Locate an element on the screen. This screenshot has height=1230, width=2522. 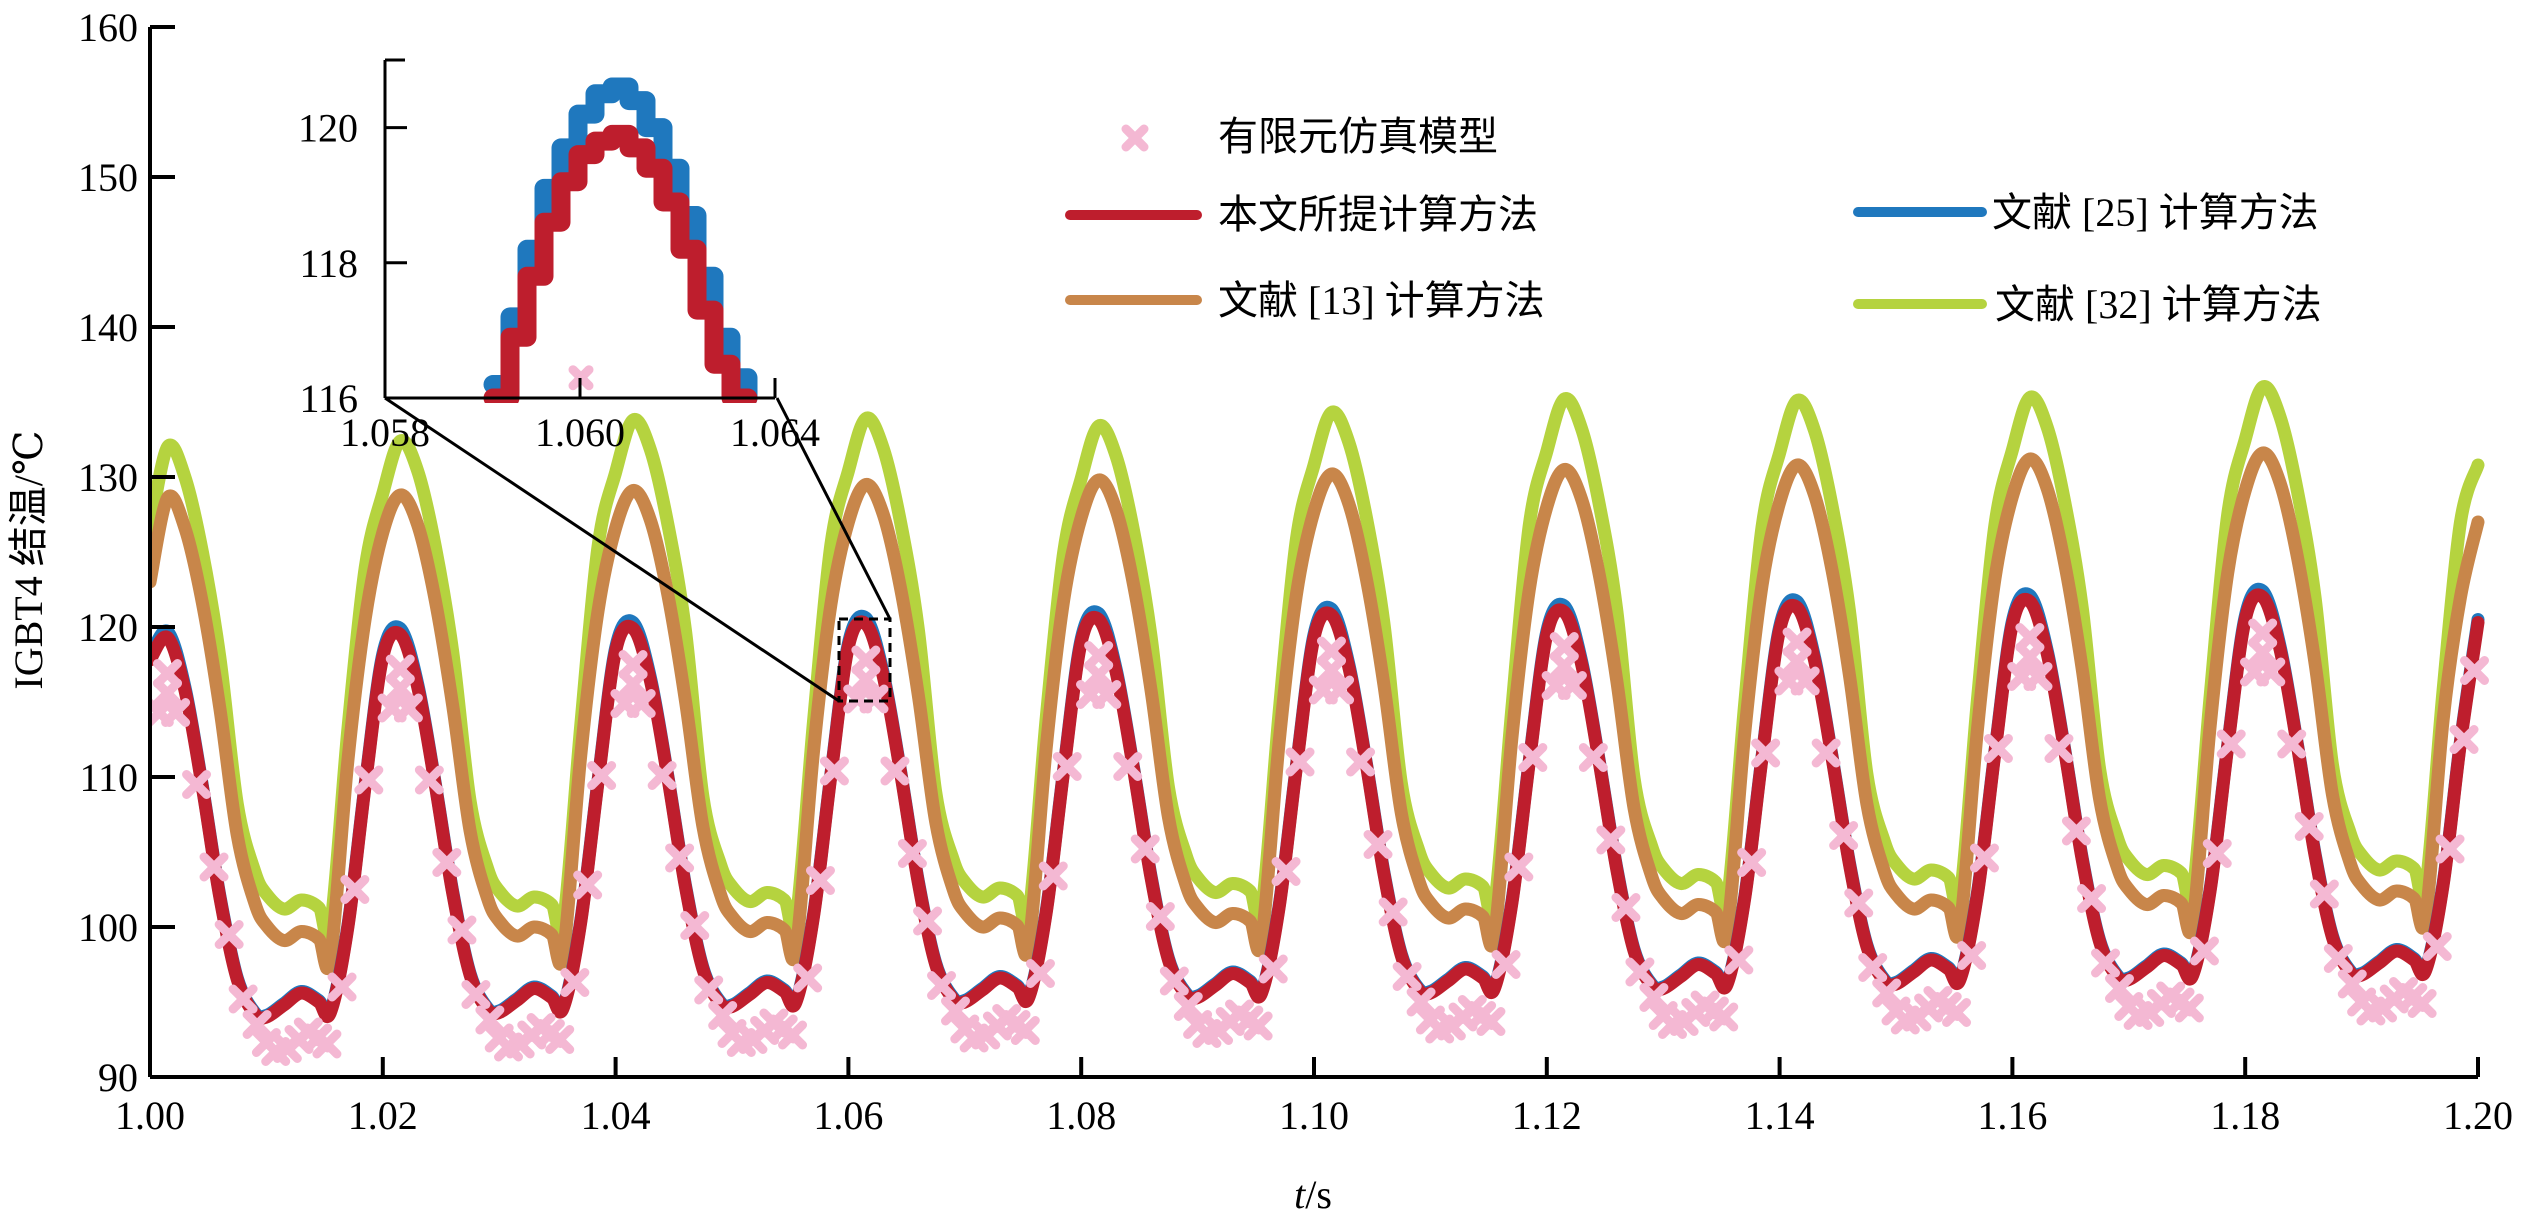
legend-label-ref25: 文献 [25] 计算方法 is located at coordinates (2155, 212).